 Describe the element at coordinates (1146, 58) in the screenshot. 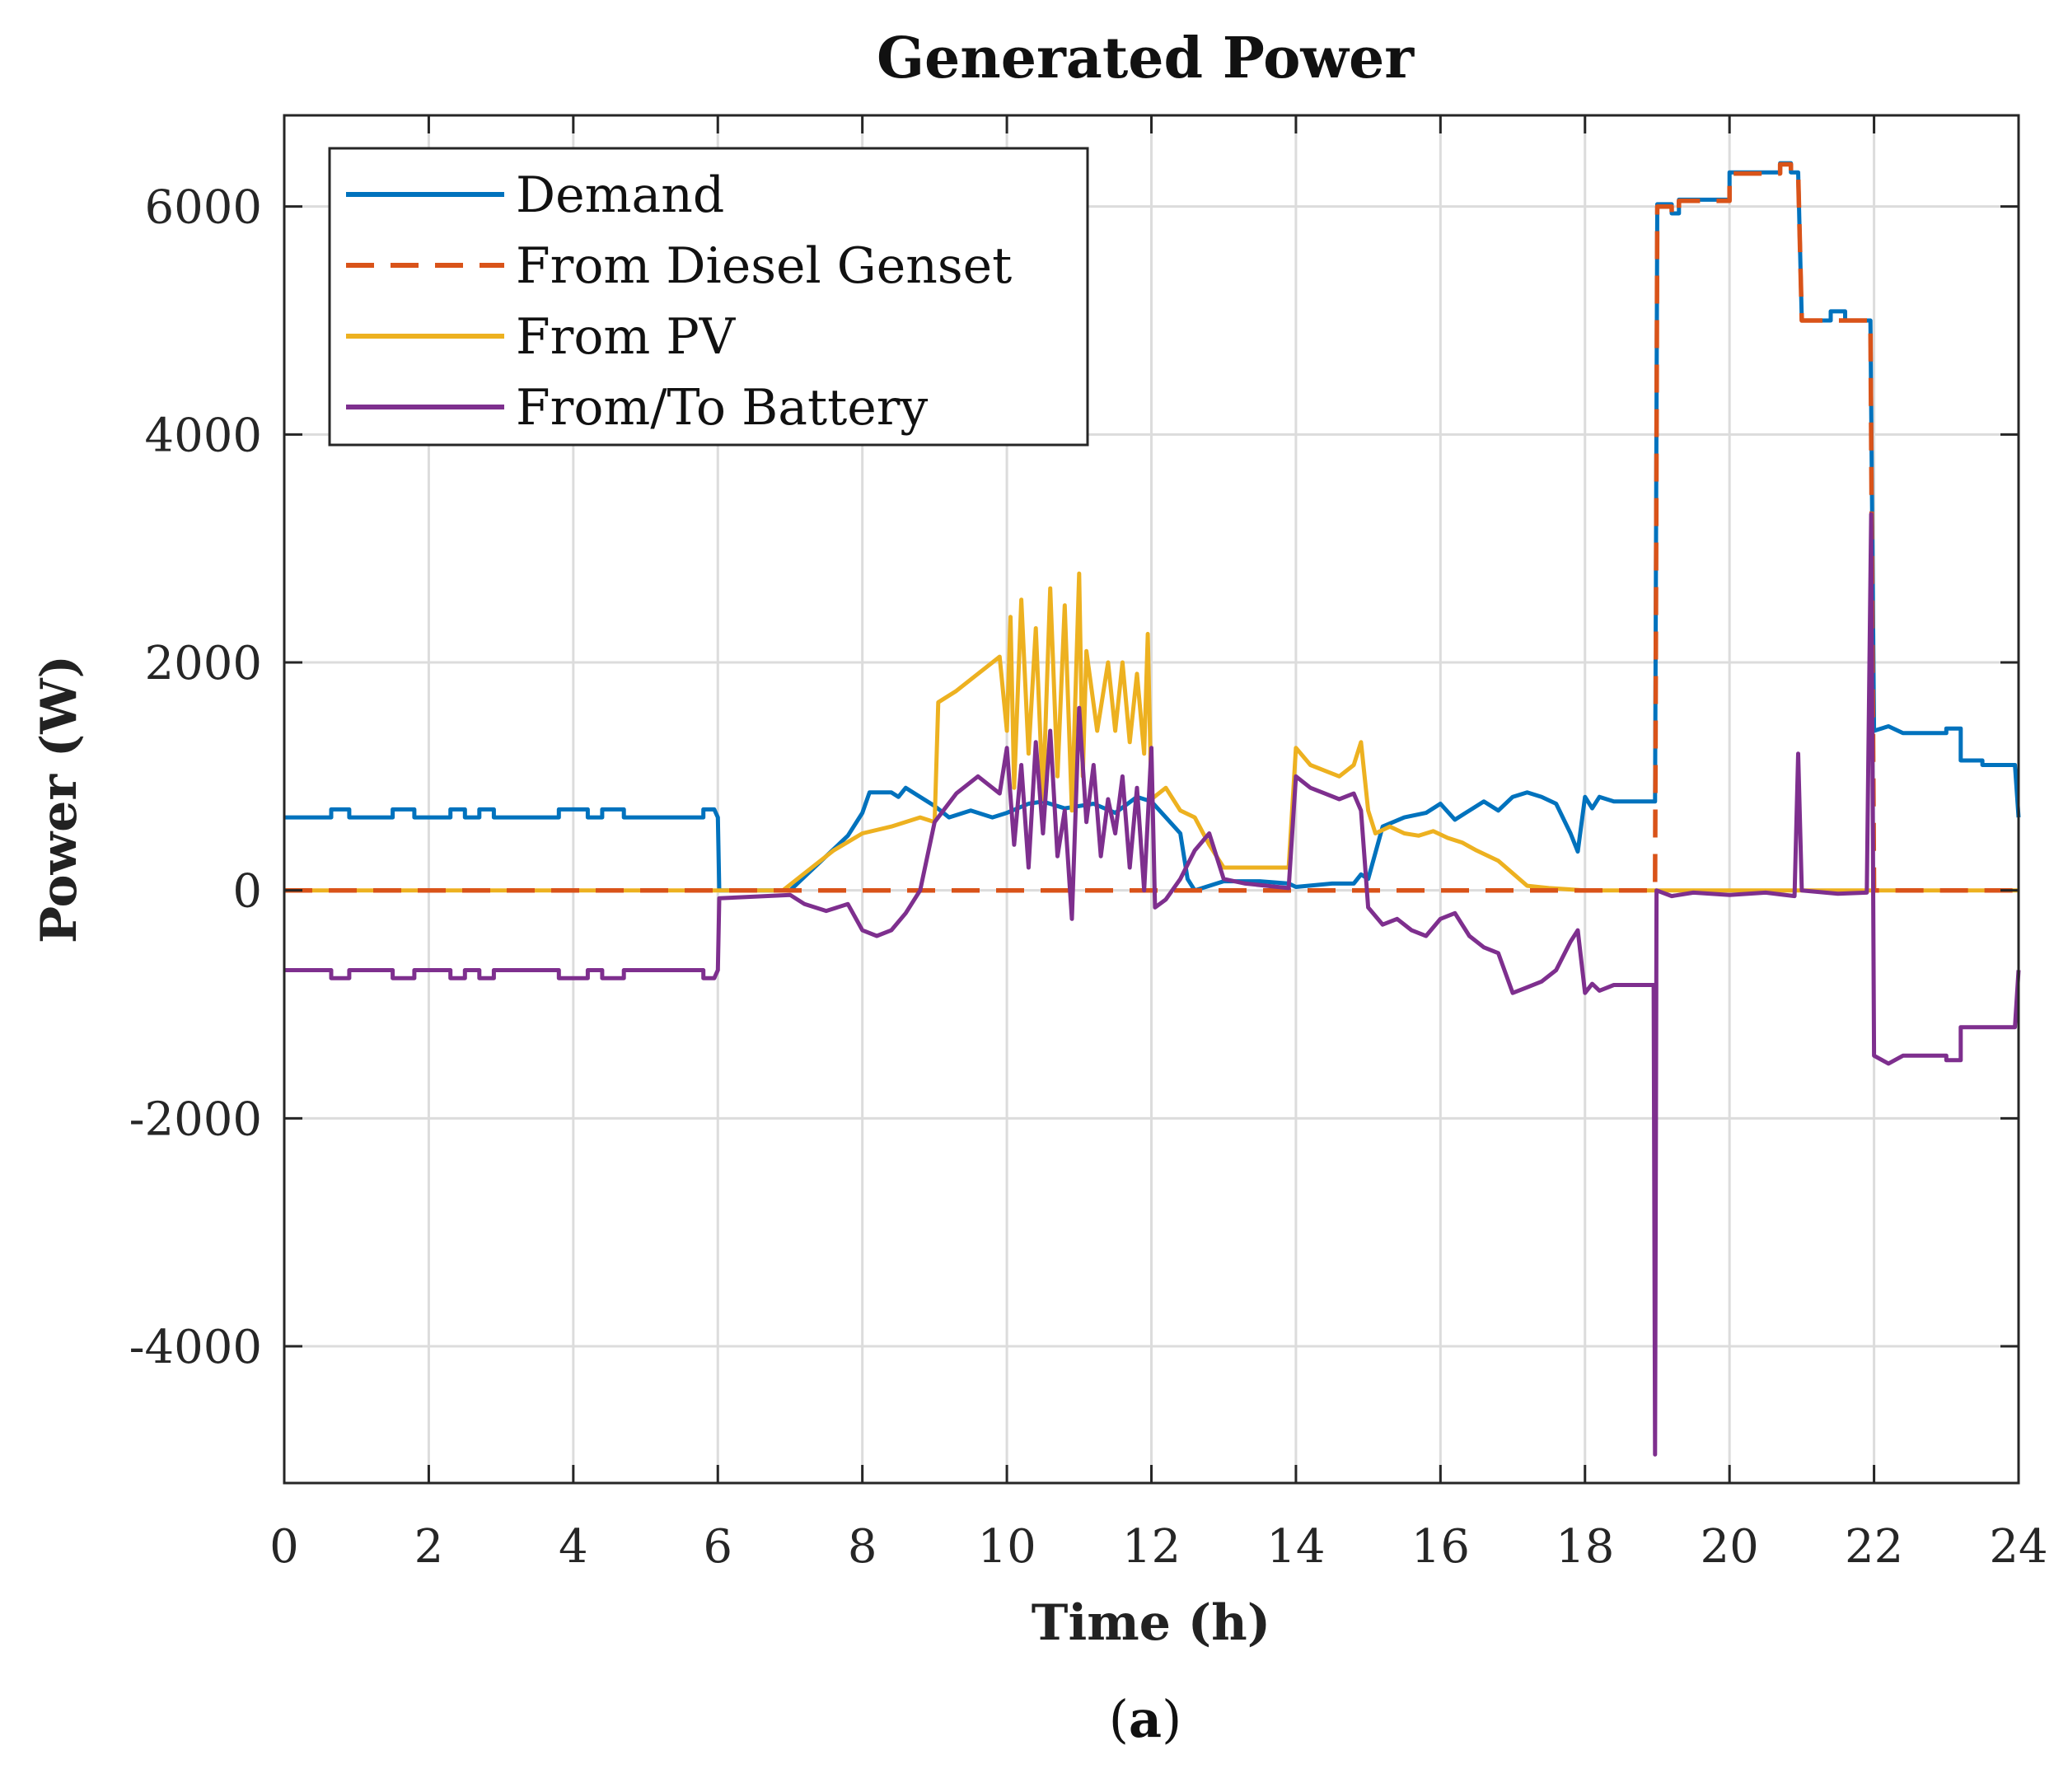

I see `chart-title: Generated Power` at that location.